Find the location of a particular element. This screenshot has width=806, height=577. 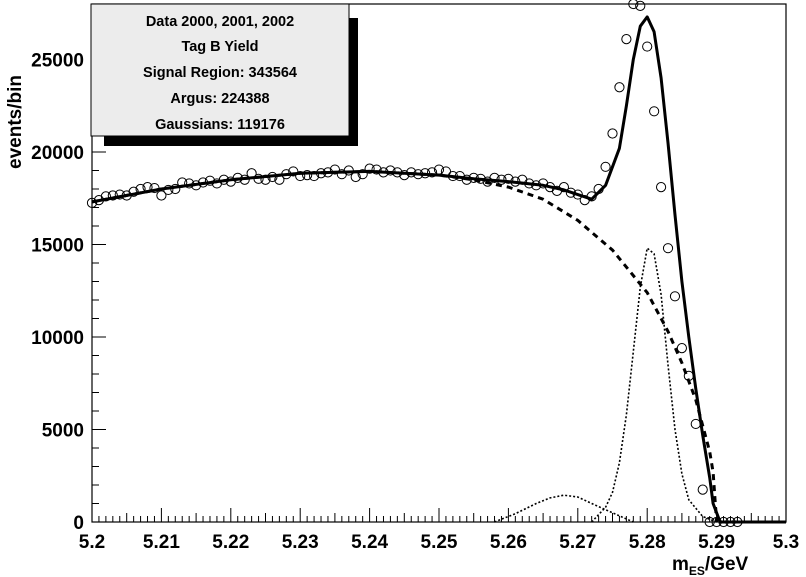

x-axis-title: mES/GeV is located at coordinates (710, 565).